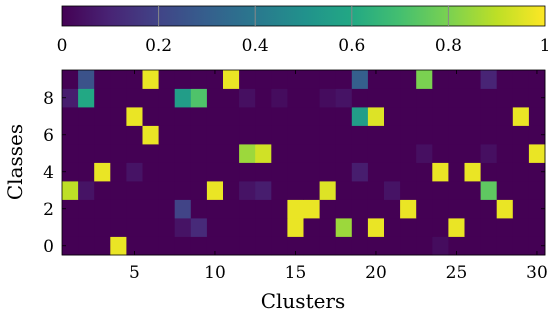  I want to click on colorbar-tick-label: 1, so click(544, 46).